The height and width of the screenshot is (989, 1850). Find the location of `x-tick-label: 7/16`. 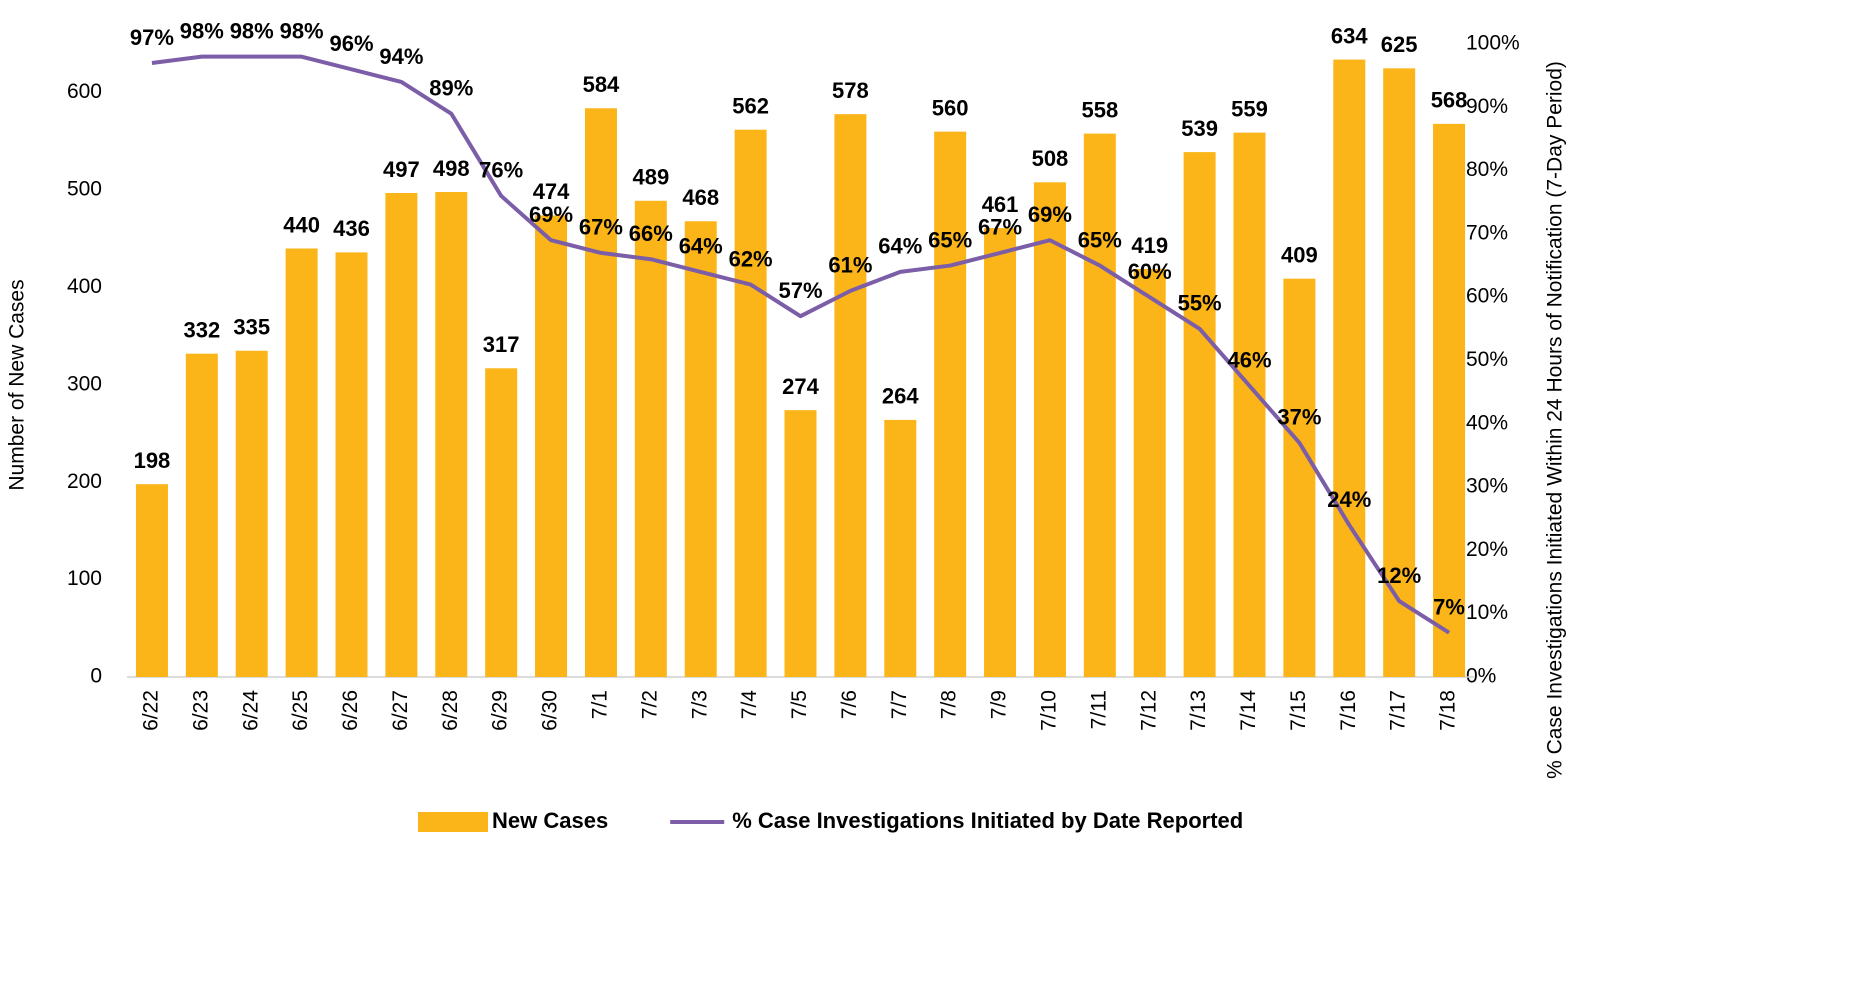

x-tick-label: 7/16 is located at coordinates (1348, 710).